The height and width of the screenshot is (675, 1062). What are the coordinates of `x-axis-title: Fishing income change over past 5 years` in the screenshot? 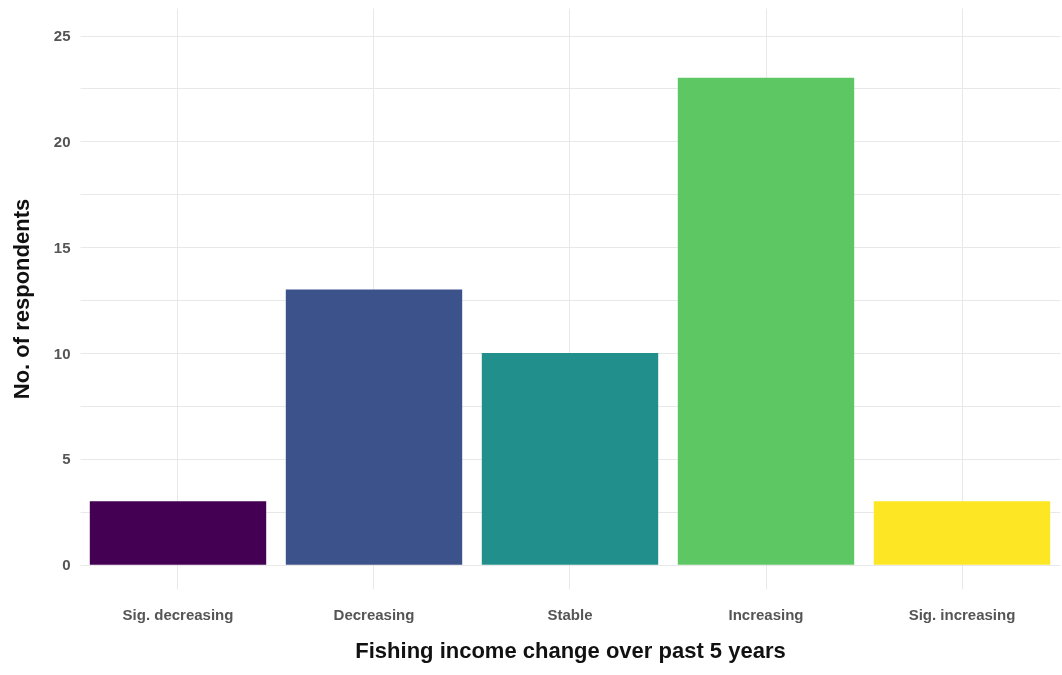 It's located at (570, 650).